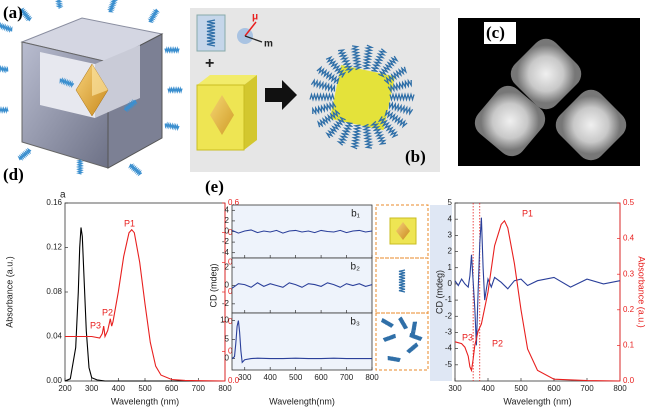 The height and width of the screenshot is (414, 650). What do you see at coordinates (54, 202) in the screenshot?
I see `y-tick-label: 0.16` at bounding box center [54, 202].